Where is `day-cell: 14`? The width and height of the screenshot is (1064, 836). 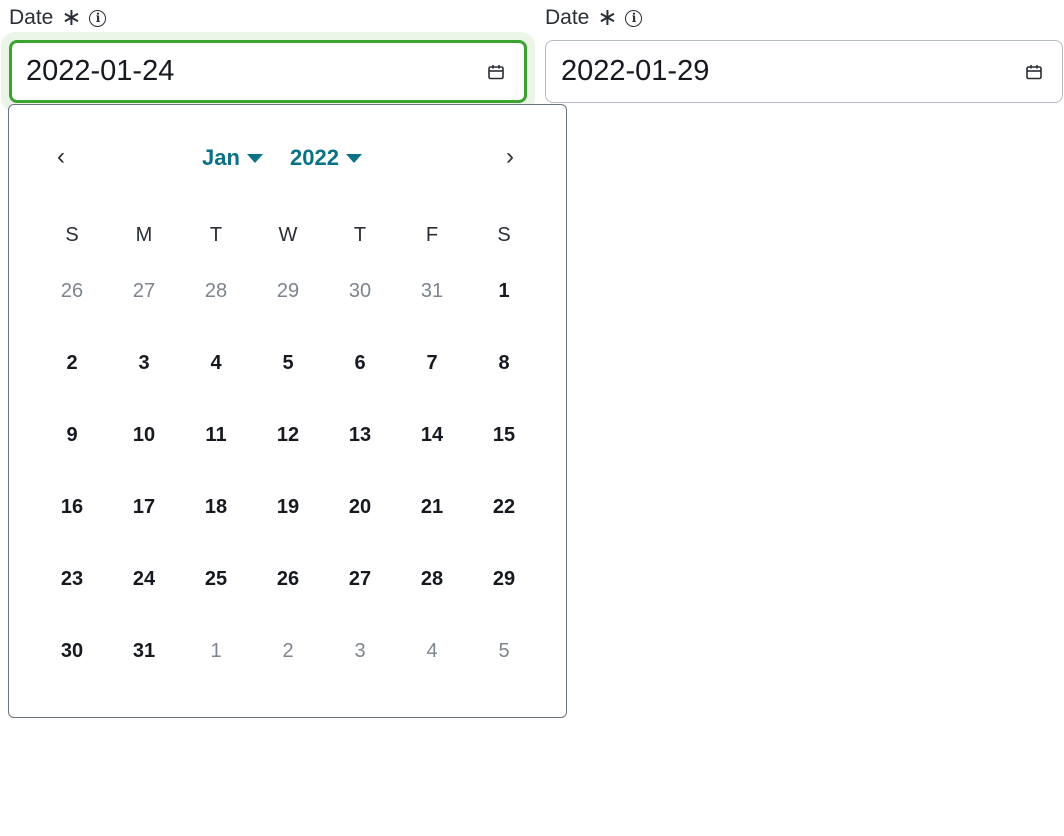 day-cell: 14 is located at coordinates (432, 434).